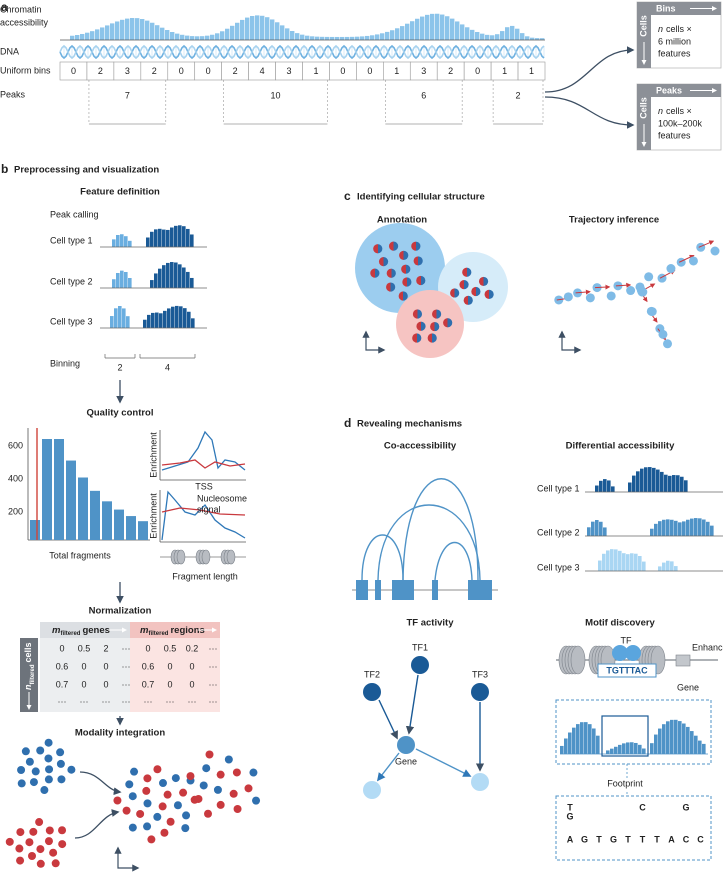  Describe the element at coordinates (205, 576) in the screenshot. I see `axis-label: Fragment length` at that location.